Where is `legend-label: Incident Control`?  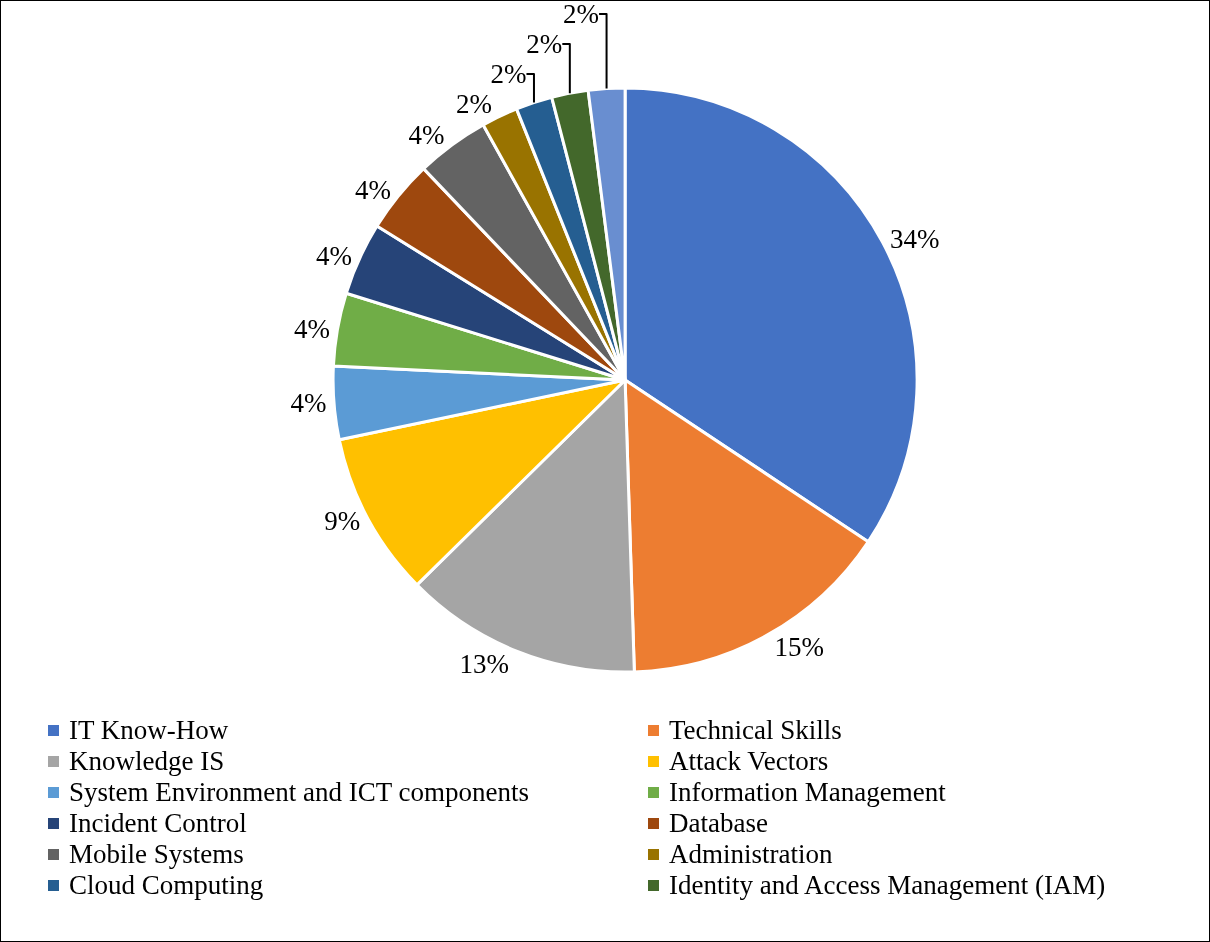
legend-label: Incident Control is located at coordinates (158, 823).